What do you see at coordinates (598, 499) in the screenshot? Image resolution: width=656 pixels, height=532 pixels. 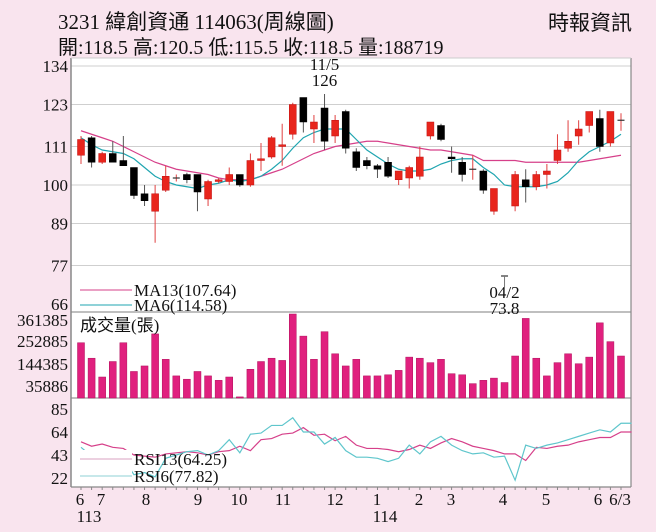 I see `x-tick-label: 6` at bounding box center [598, 499].